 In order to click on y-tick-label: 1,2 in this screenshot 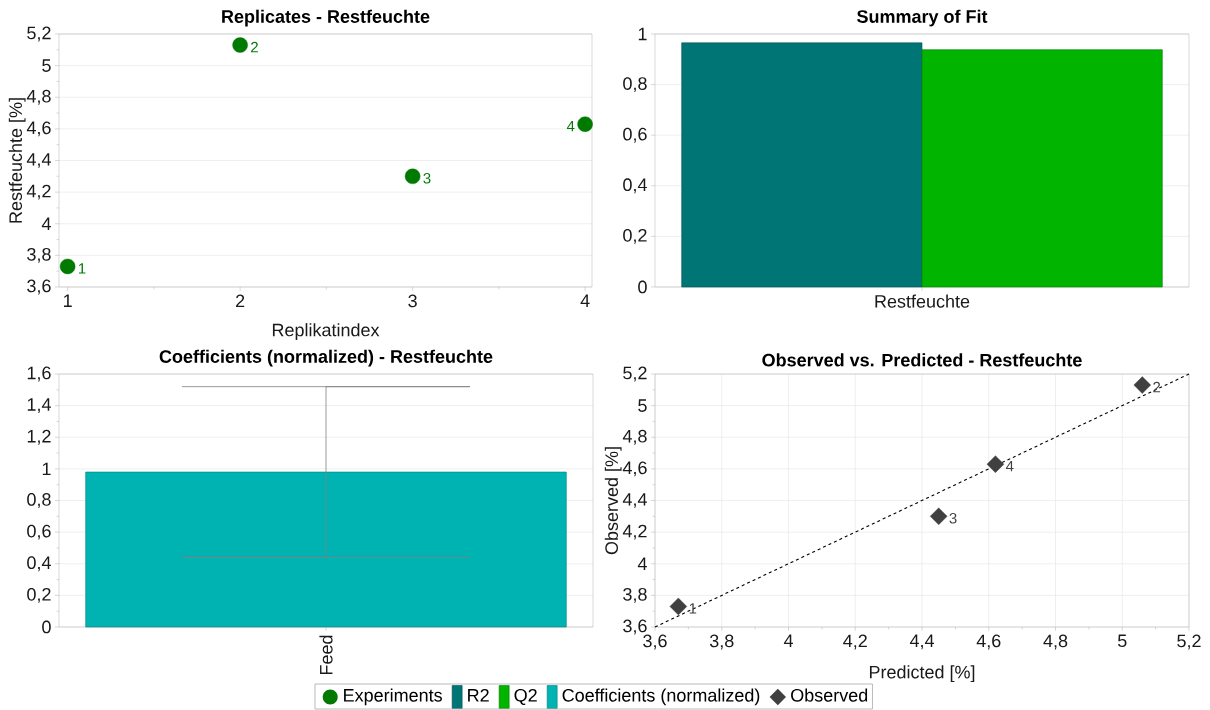, I will do `click(39, 437)`.